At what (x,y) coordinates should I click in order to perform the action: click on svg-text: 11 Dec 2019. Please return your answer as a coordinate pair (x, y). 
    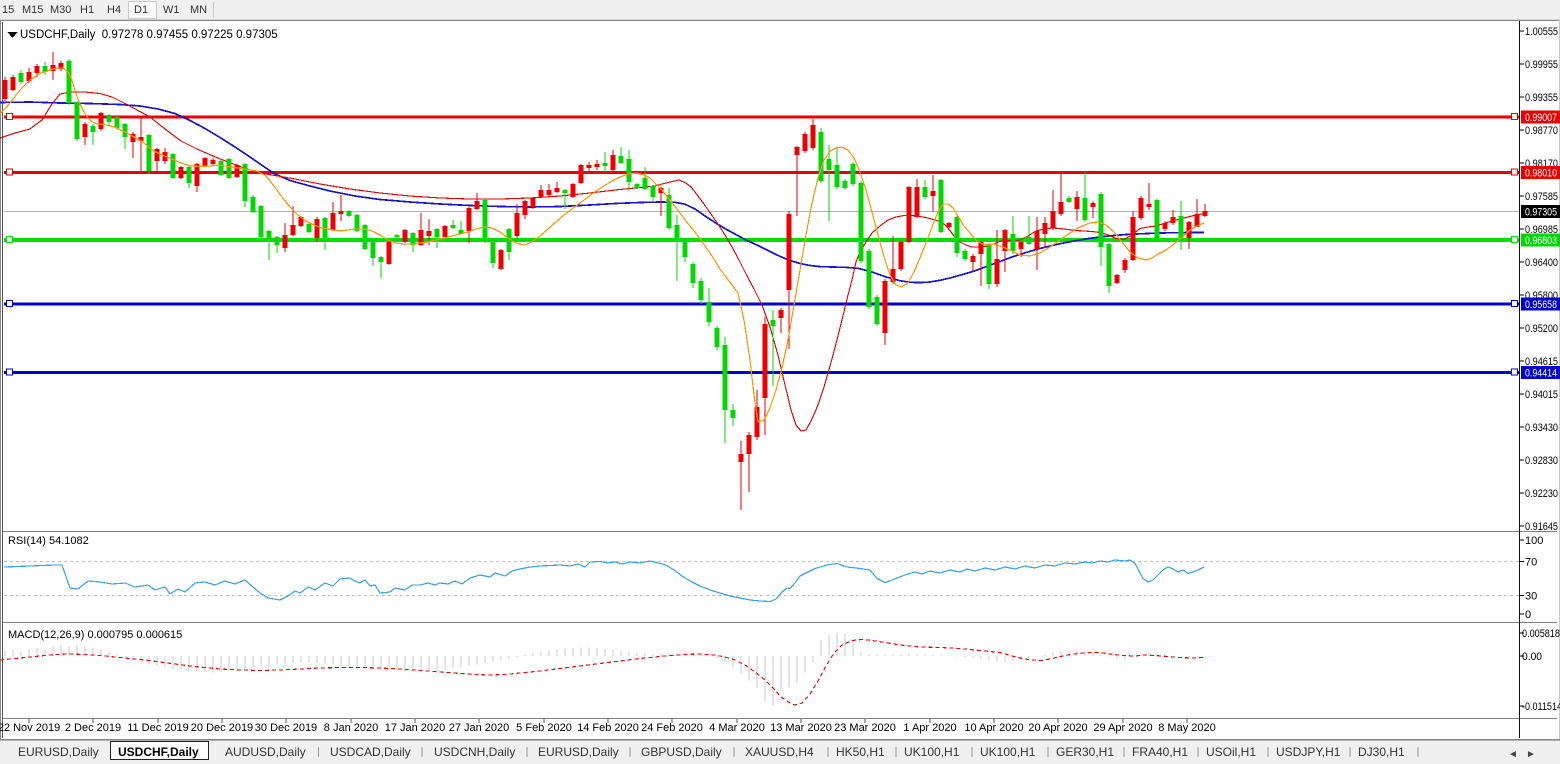
    Looking at the image, I should click on (158, 728).